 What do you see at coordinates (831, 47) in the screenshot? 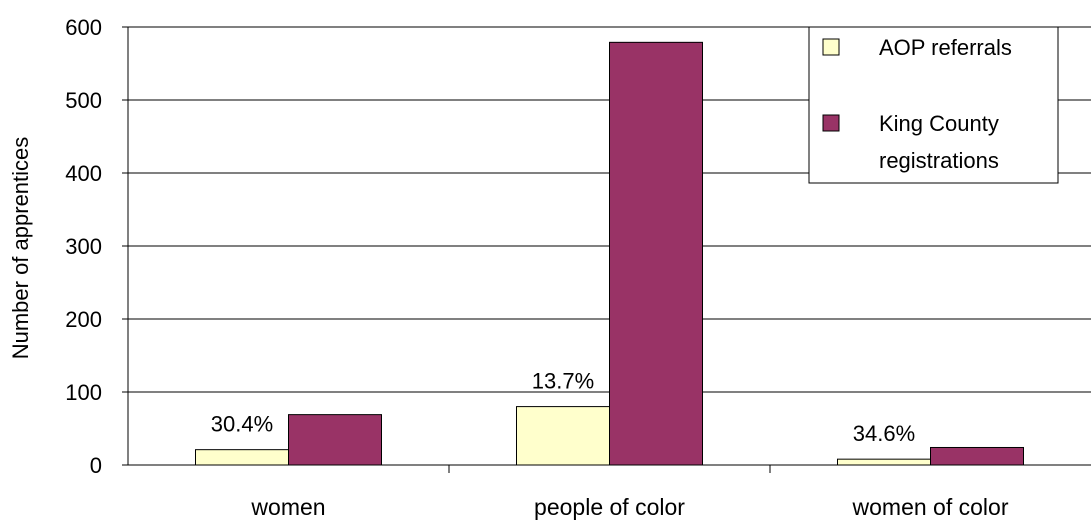
I see `legend-swatch-aop` at bounding box center [831, 47].